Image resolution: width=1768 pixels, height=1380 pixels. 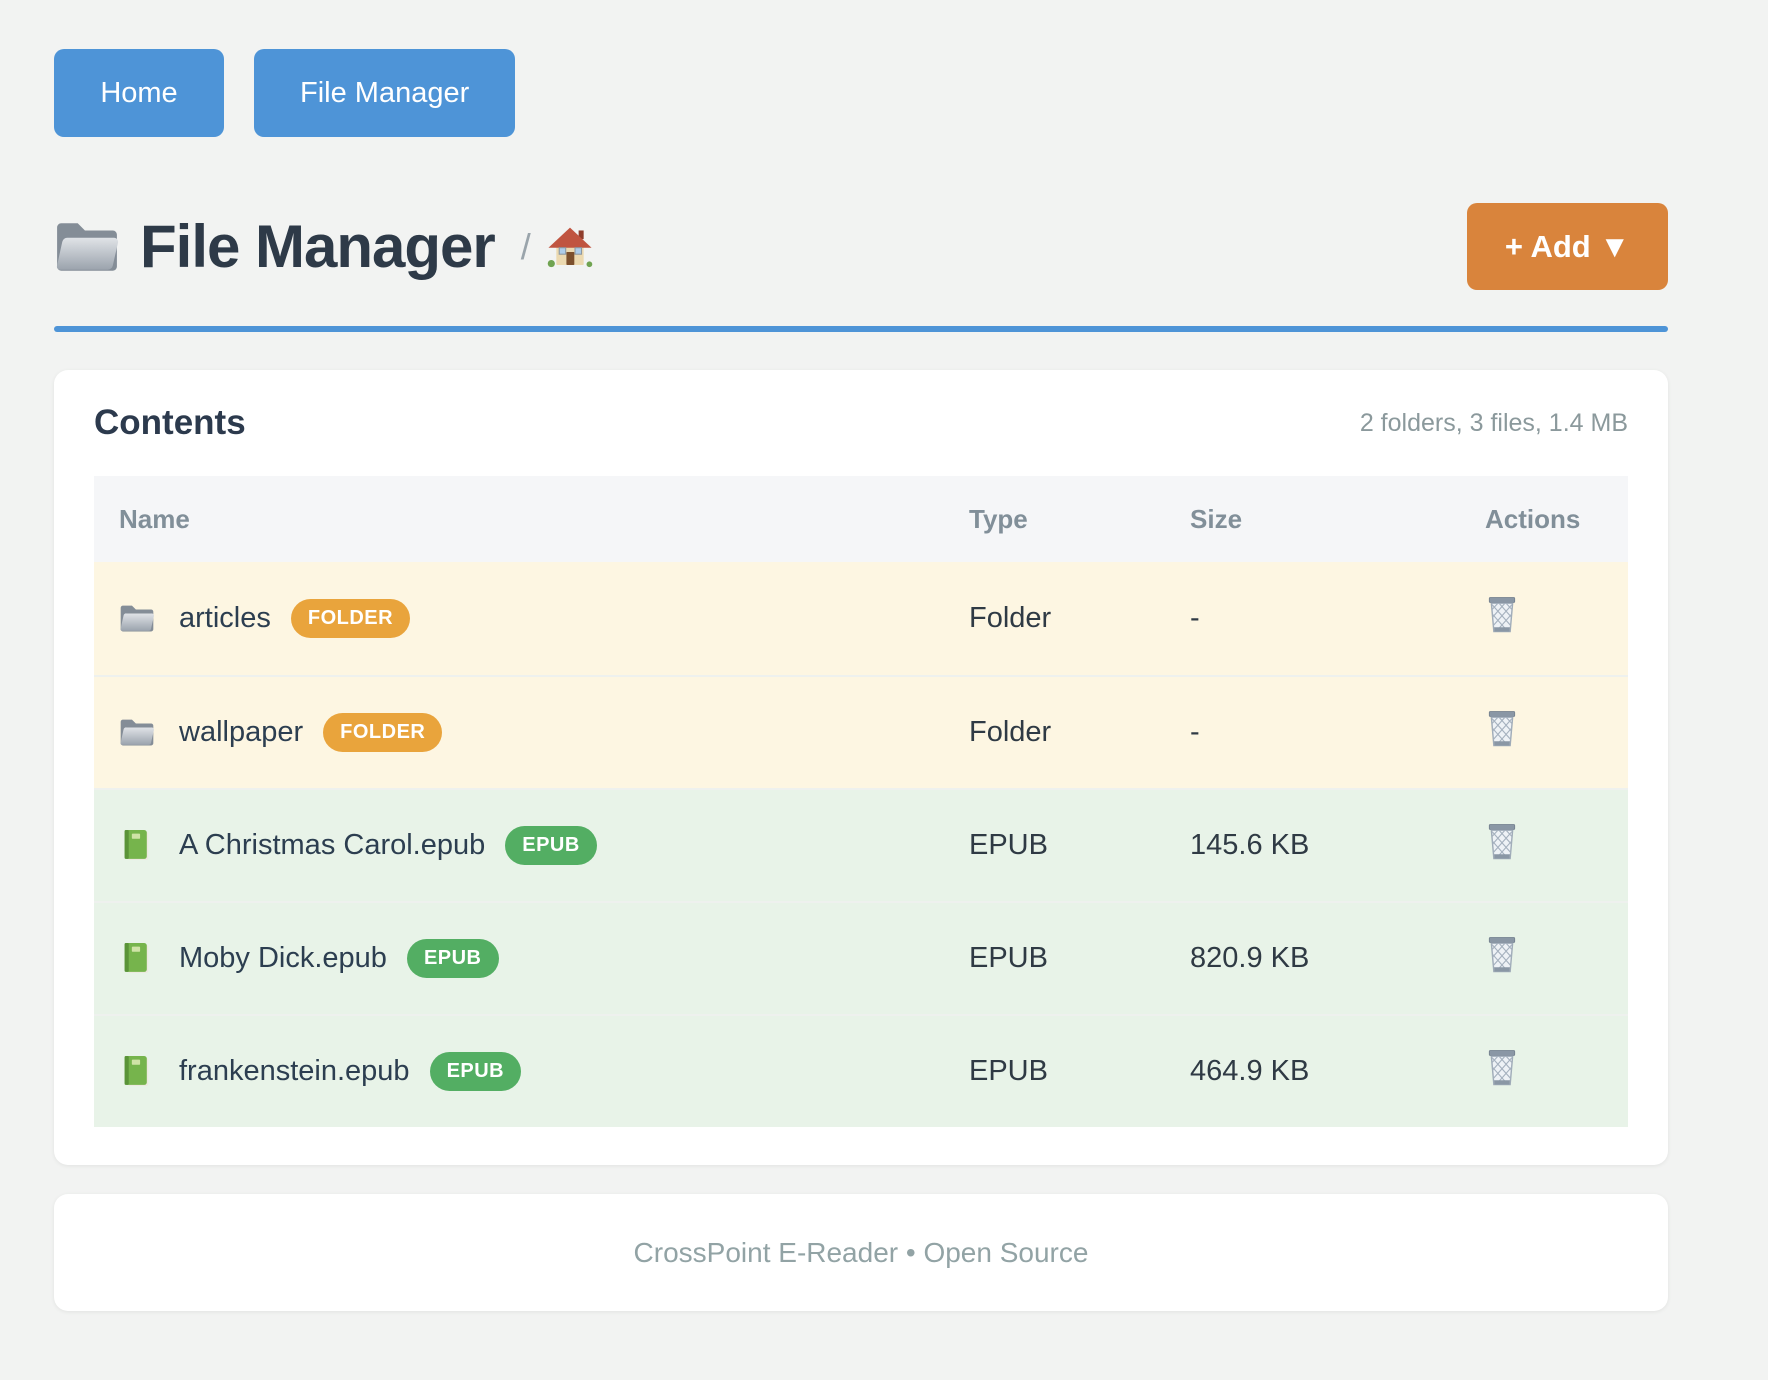 What do you see at coordinates (139, 93) in the screenshot?
I see `nav-home-button: Home` at bounding box center [139, 93].